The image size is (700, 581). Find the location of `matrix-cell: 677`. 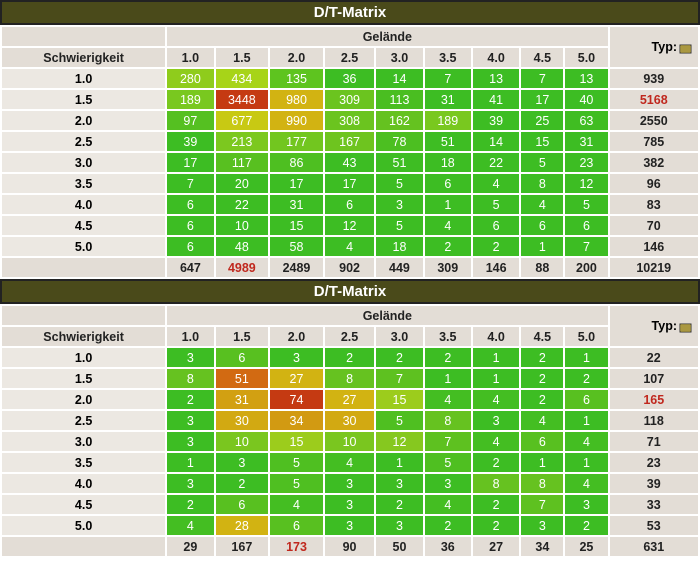

matrix-cell: 677 is located at coordinates (242, 120).